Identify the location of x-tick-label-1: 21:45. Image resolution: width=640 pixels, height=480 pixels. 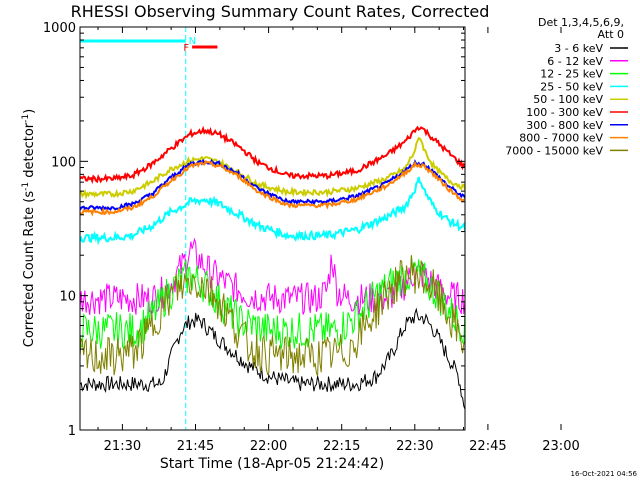
(195, 446).